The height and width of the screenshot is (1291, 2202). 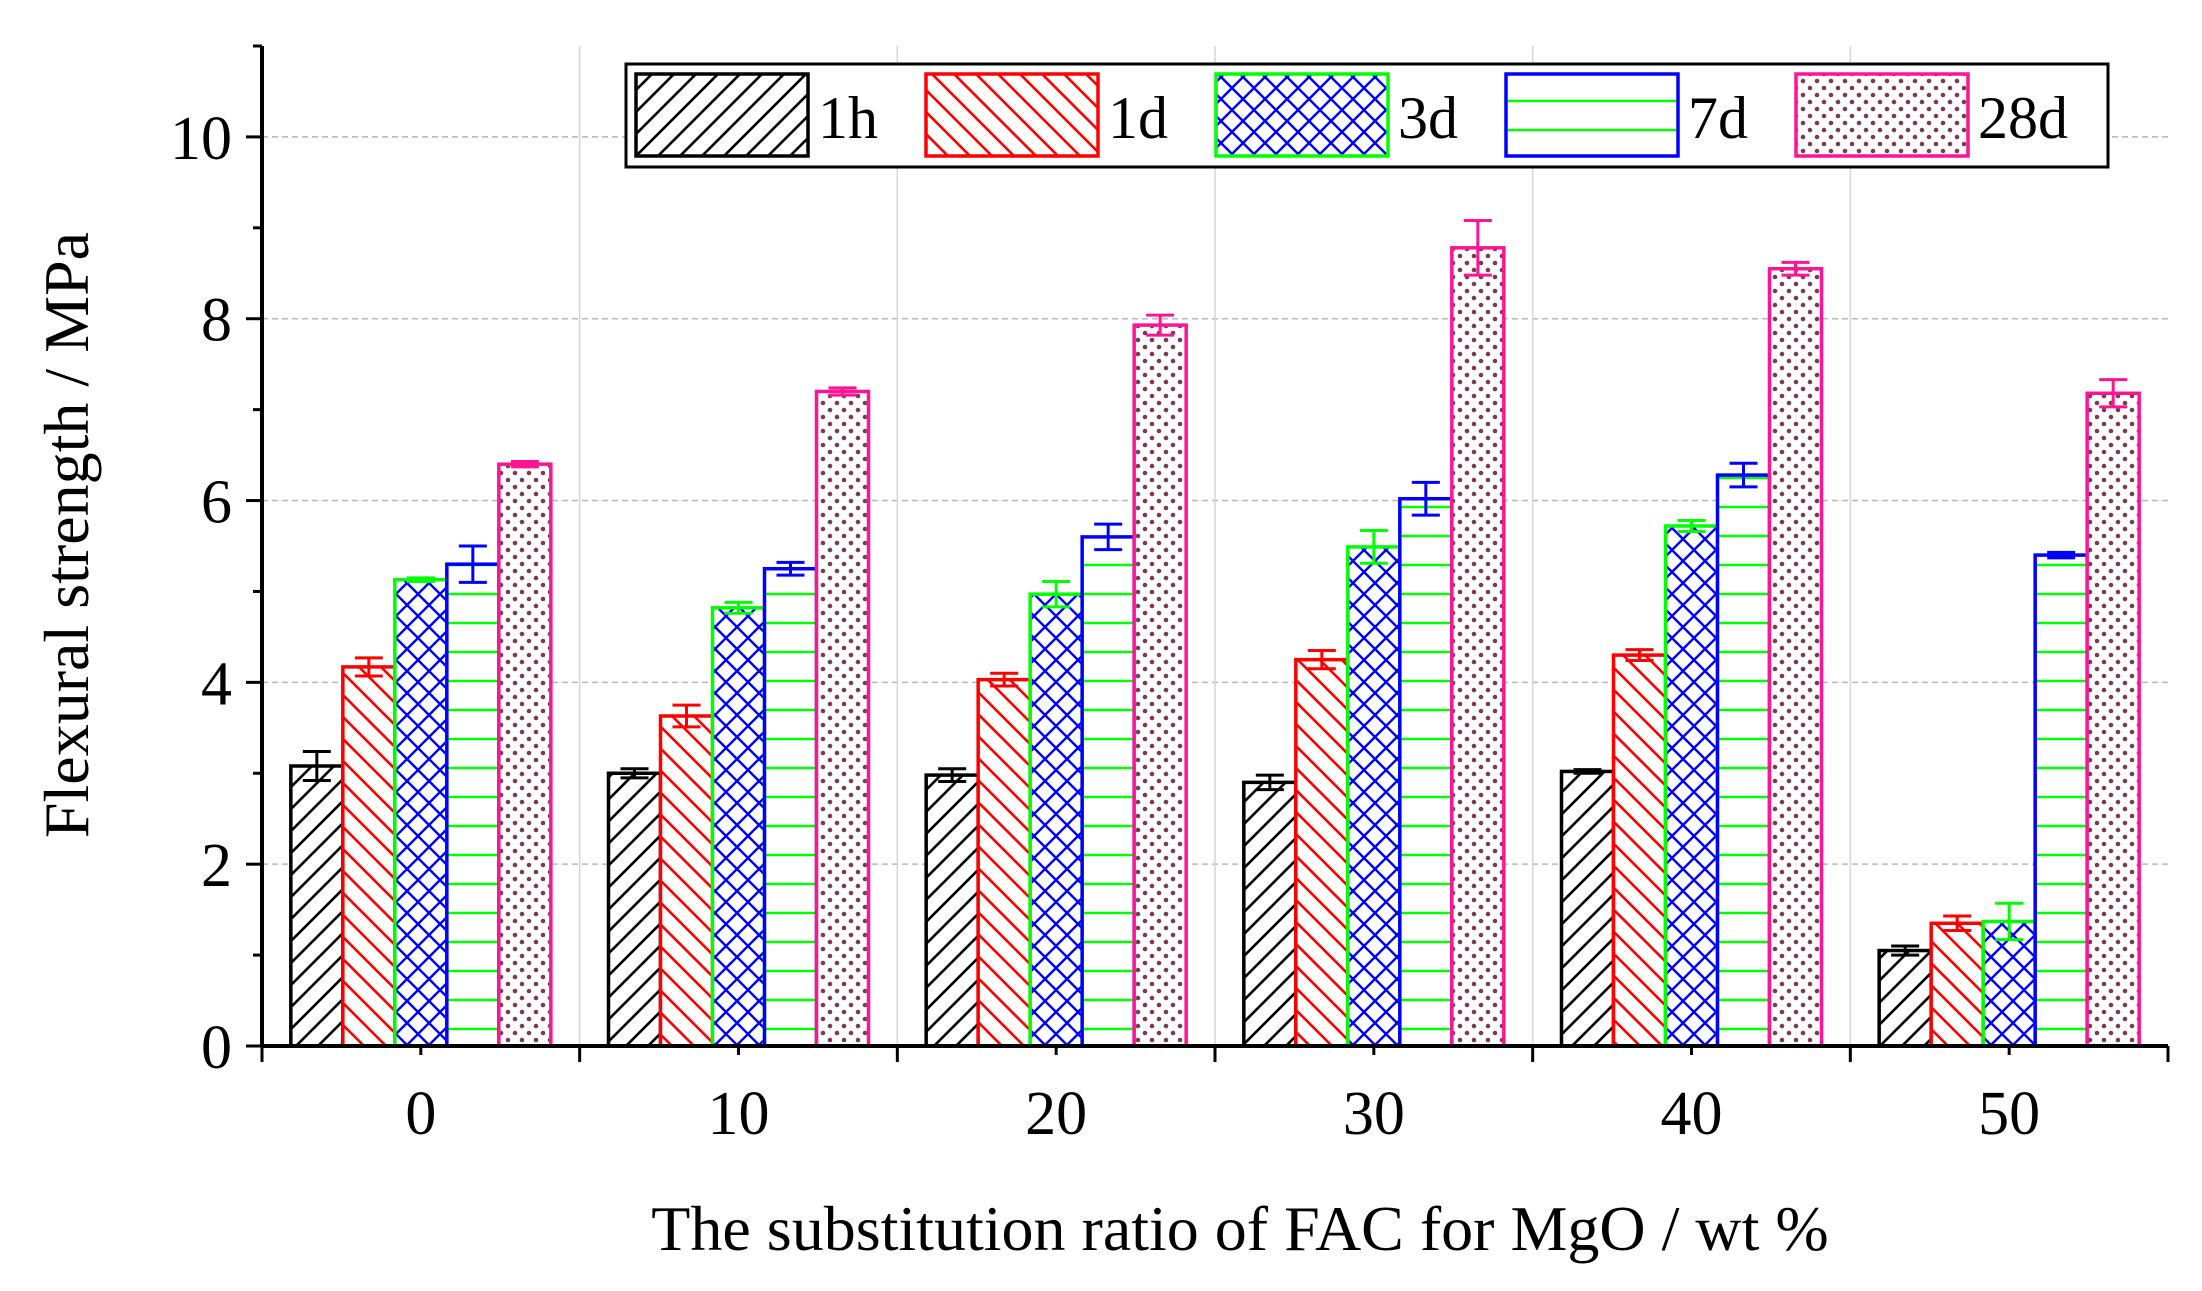 What do you see at coordinates (420, 1114) in the screenshot?
I see `x-tick-label: 0` at bounding box center [420, 1114].